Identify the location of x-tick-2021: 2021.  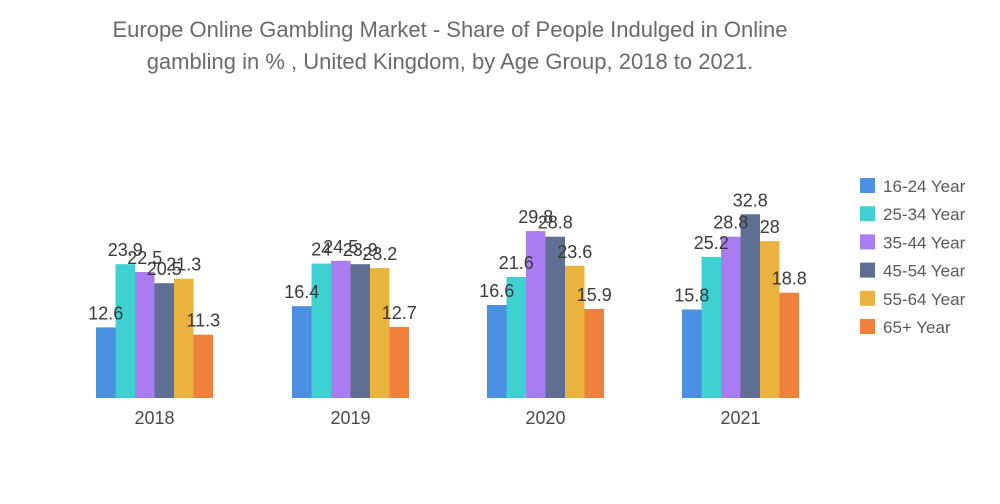
(740, 418).